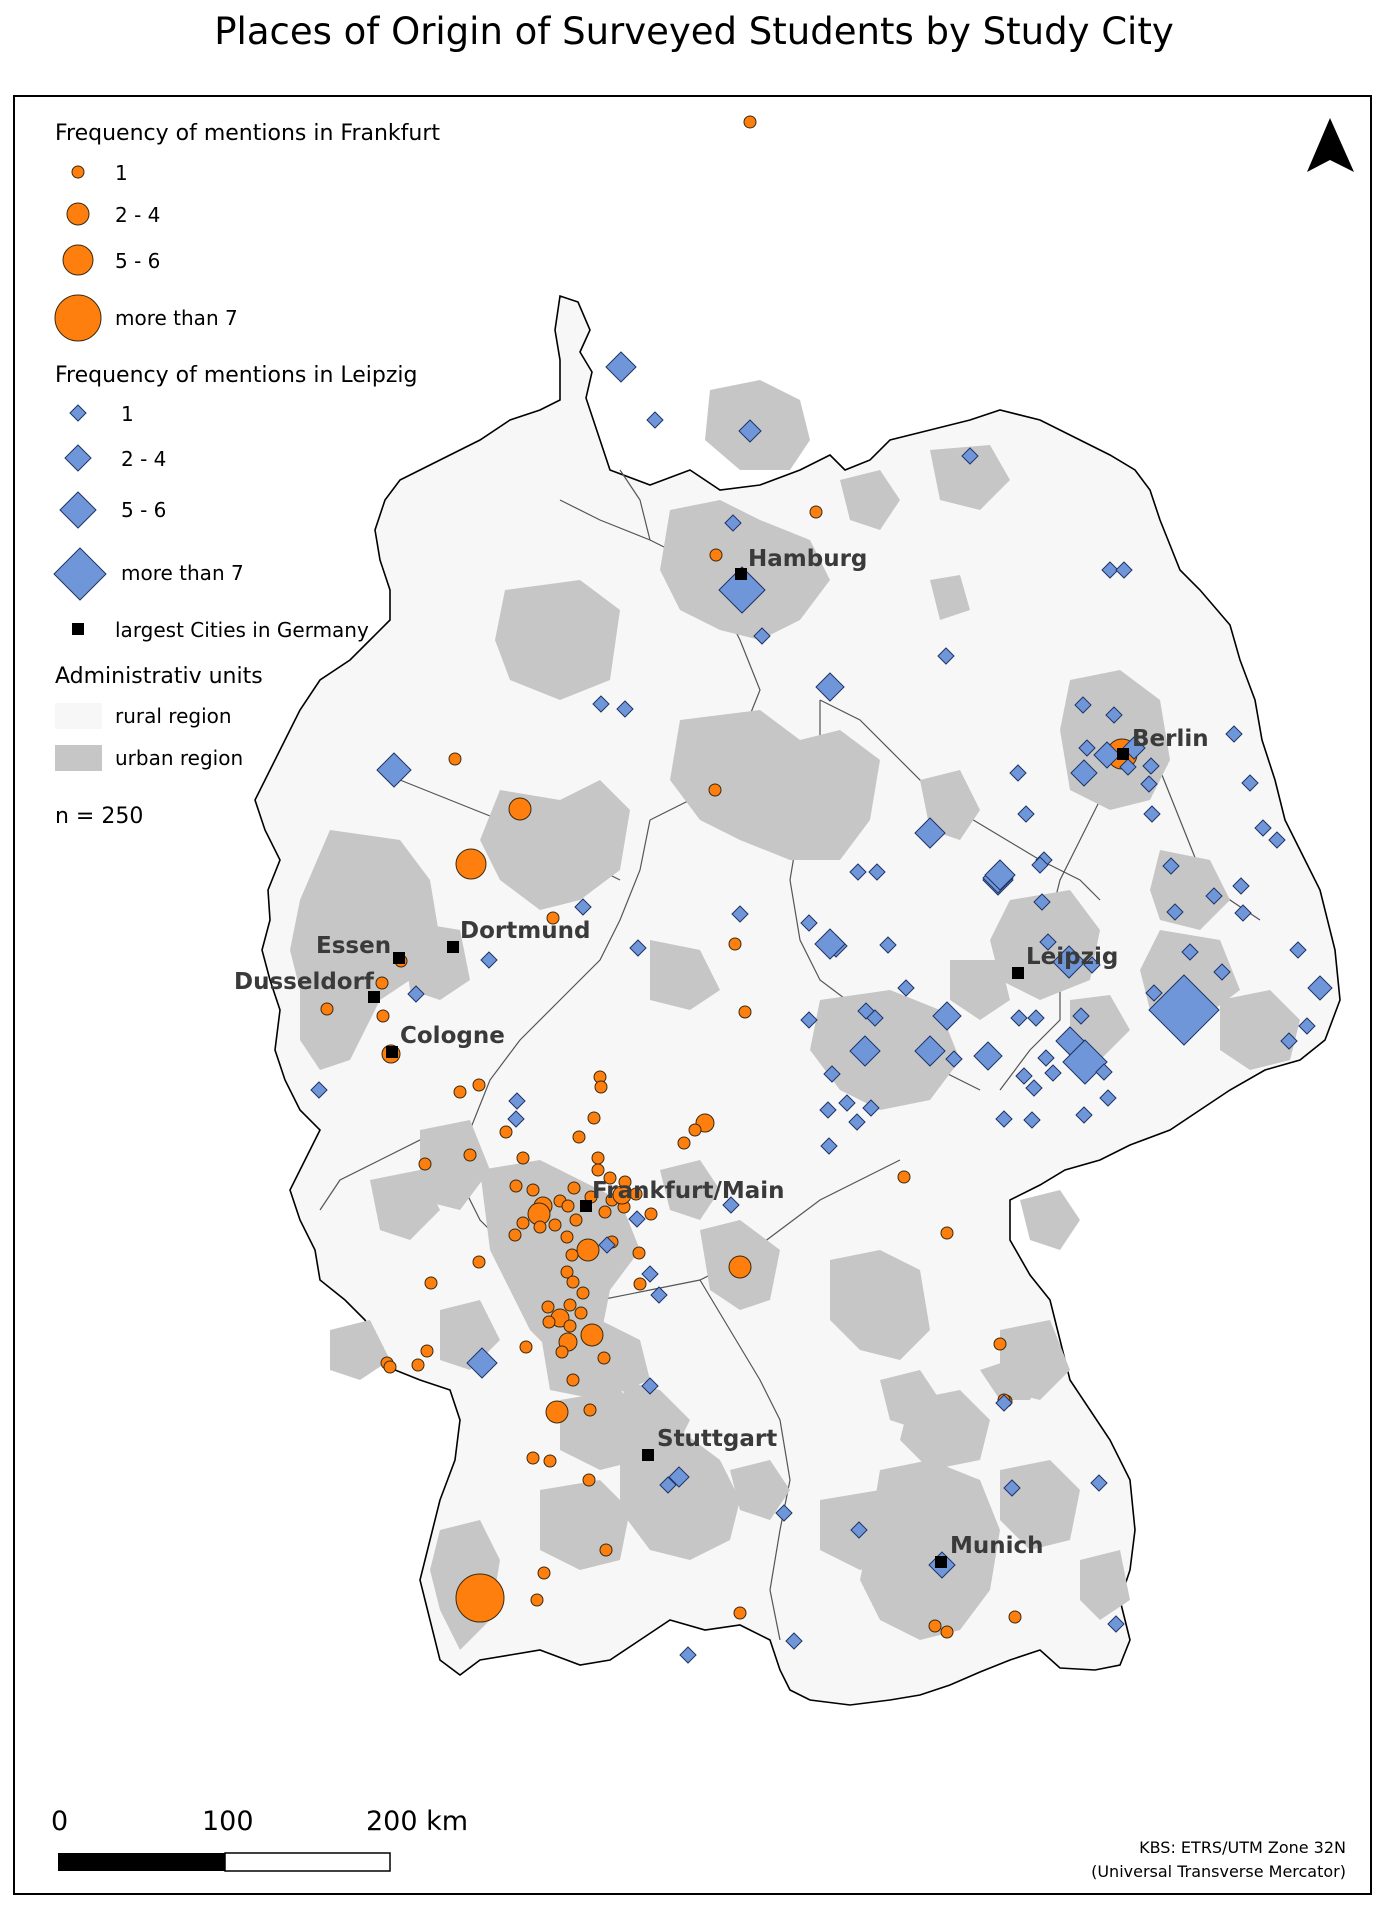  I want to click on legend-leipzig-7plus, so click(80, 574).